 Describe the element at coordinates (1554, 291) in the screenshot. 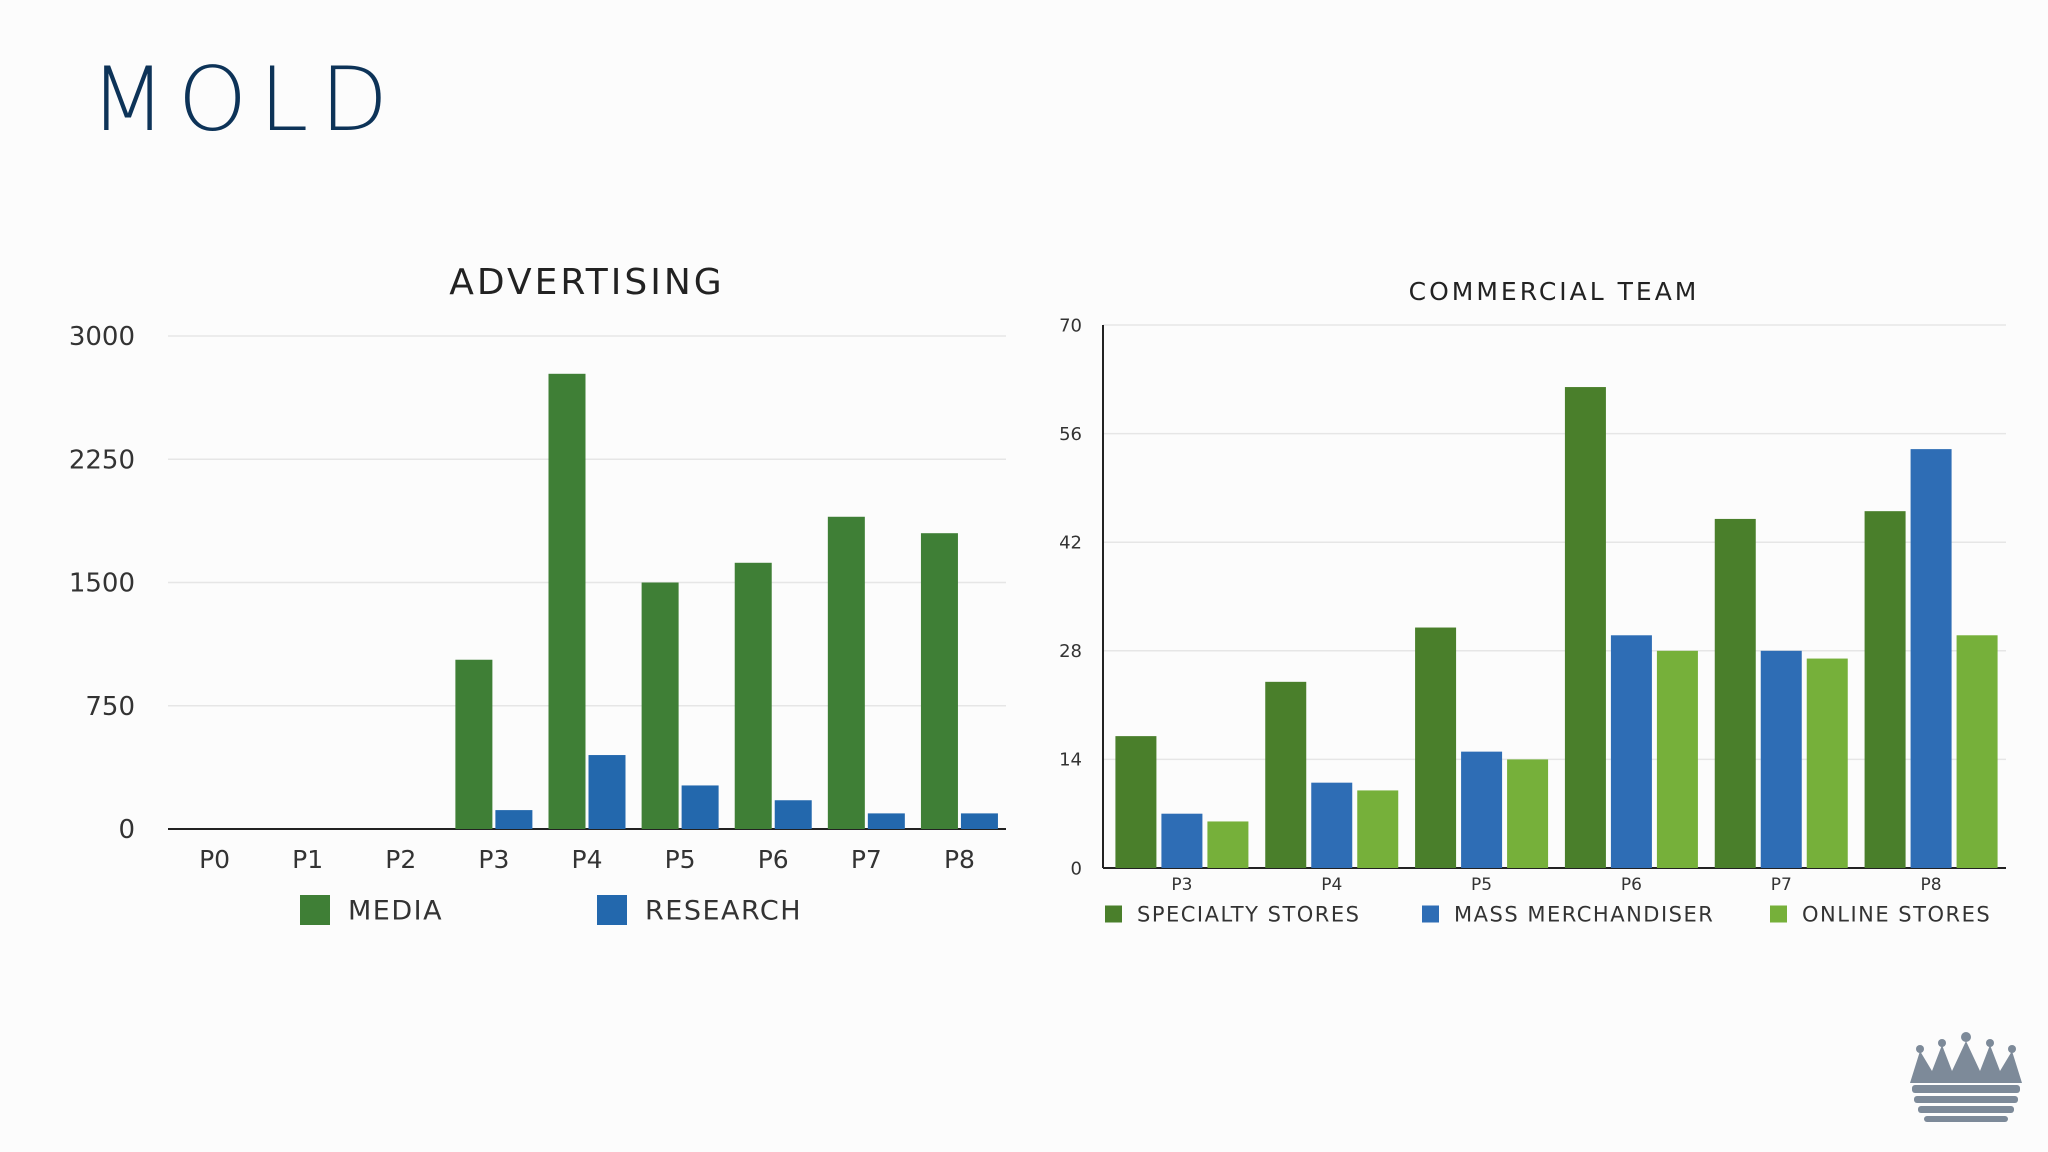

I see `chart-title: COMMERCIAL TEAM` at that location.